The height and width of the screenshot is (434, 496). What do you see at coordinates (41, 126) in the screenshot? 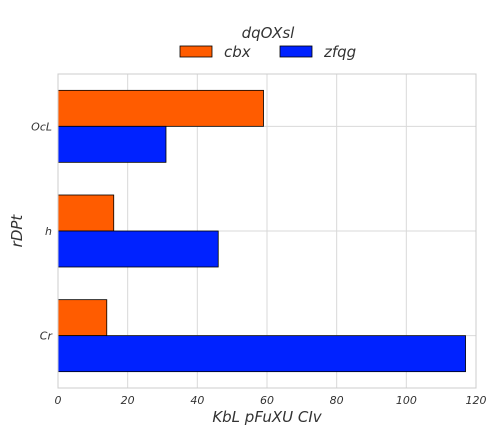
I see `y-tick-label: OcL` at bounding box center [41, 126].